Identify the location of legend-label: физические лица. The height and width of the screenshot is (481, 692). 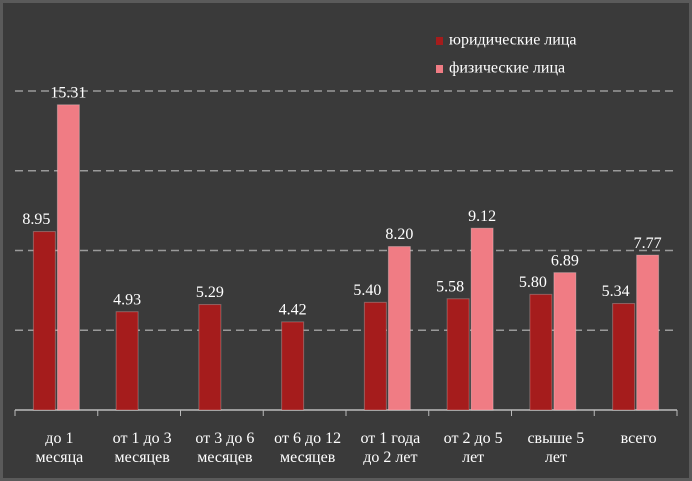
(507, 68).